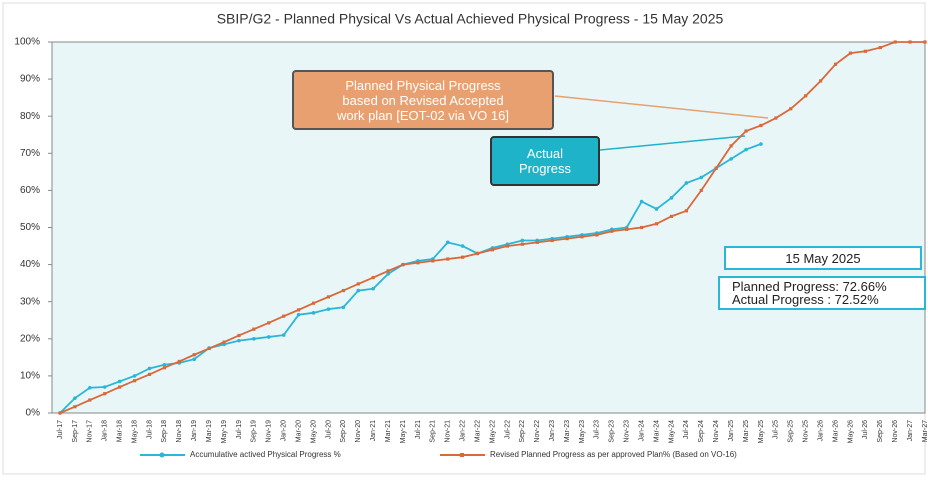 This screenshot has height=482, width=928. I want to click on y-tick-label: 90%, so click(30, 79).